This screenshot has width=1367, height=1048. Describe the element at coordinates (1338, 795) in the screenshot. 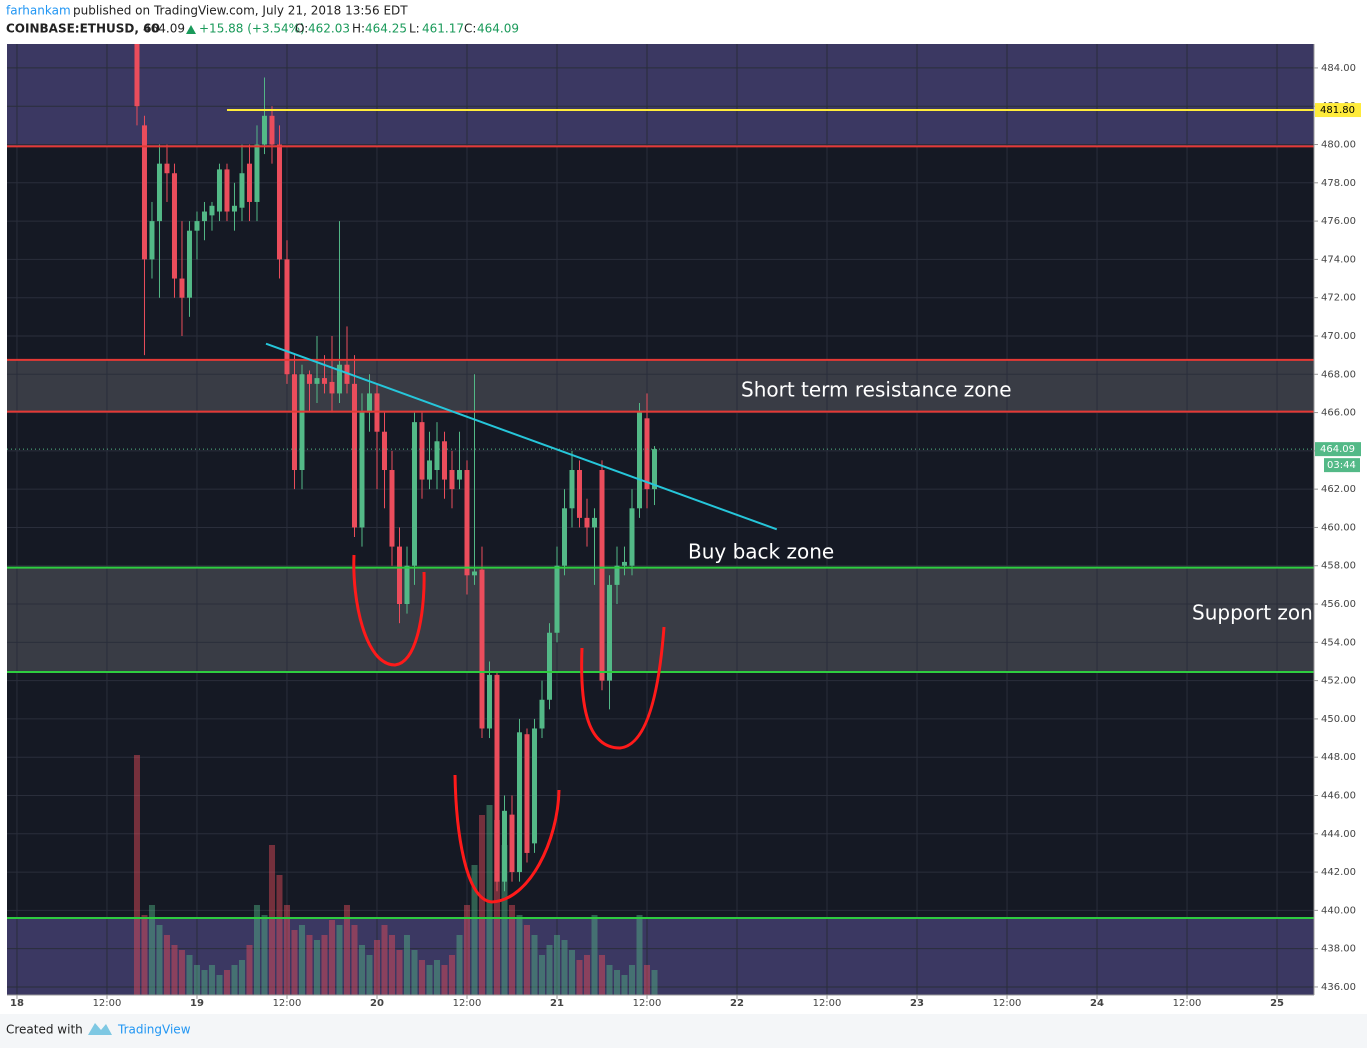

I see `y-tick-label: 446.00` at that location.